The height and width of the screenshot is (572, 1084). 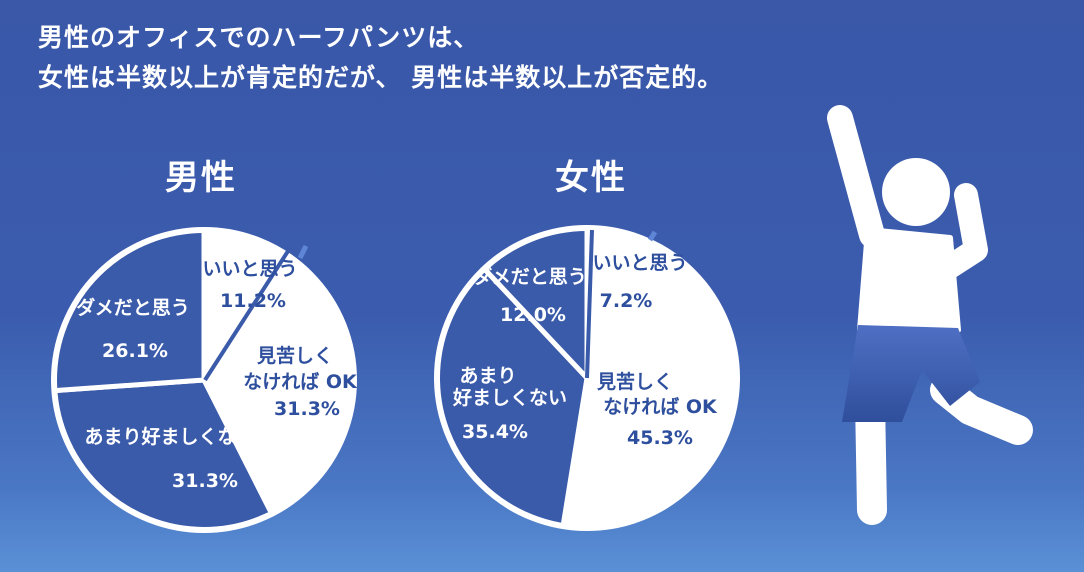 What do you see at coordinates (652, 236) in the screenshot?
I see `female-edge-marker` at bounding box center [652, 236].